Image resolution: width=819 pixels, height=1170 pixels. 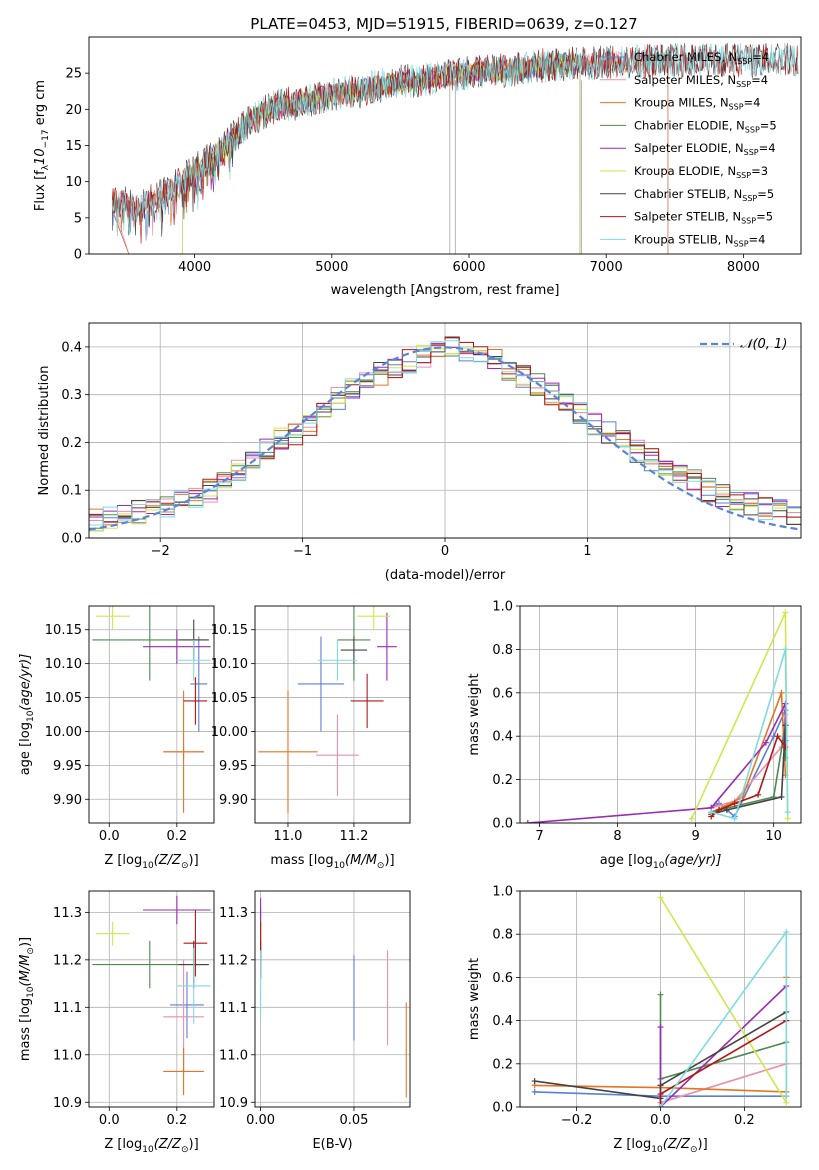 I want to click on weights-vs-Z-xlabel: Z [log10(Z/Z⊙)], so click(x=660, y=1146).